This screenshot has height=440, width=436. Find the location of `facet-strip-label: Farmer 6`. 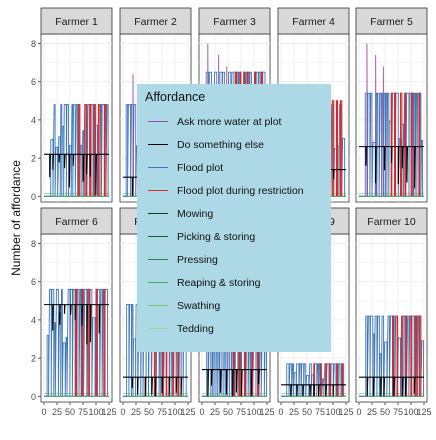

facet-strip-label: Farmer 6 is located at coordinates (76, 222).